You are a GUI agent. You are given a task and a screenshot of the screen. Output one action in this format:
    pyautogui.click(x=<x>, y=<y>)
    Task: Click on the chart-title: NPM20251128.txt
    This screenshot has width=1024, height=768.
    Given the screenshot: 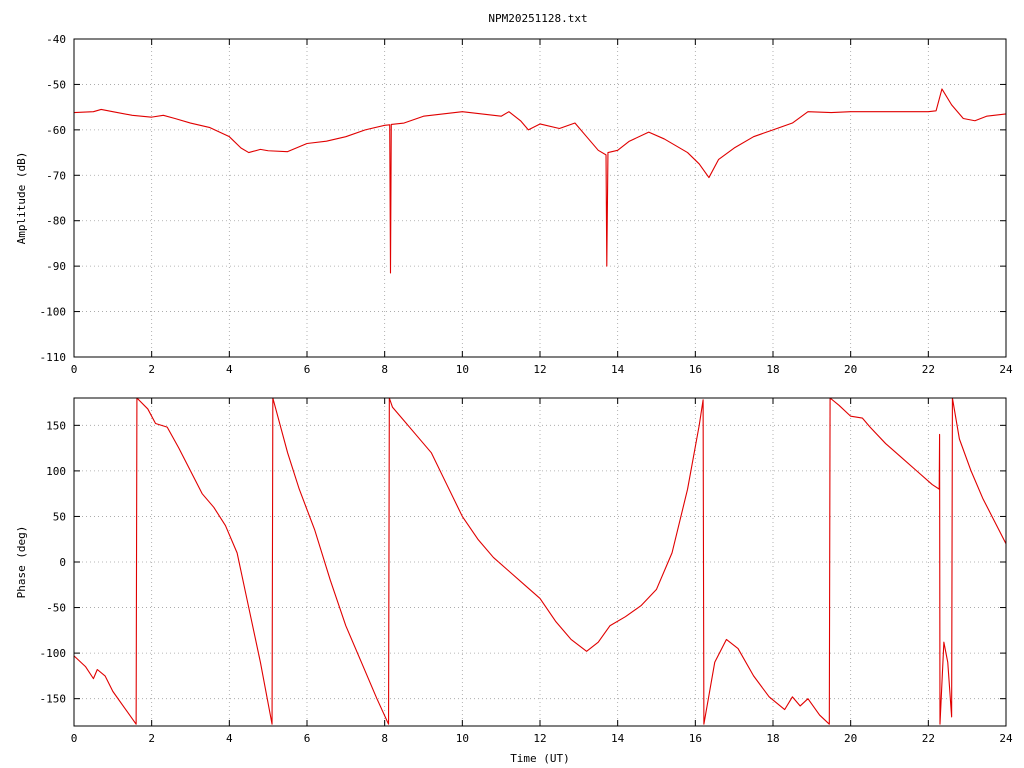 What is the action you would take?
    pyautogui.click(x=537, y=18)
    